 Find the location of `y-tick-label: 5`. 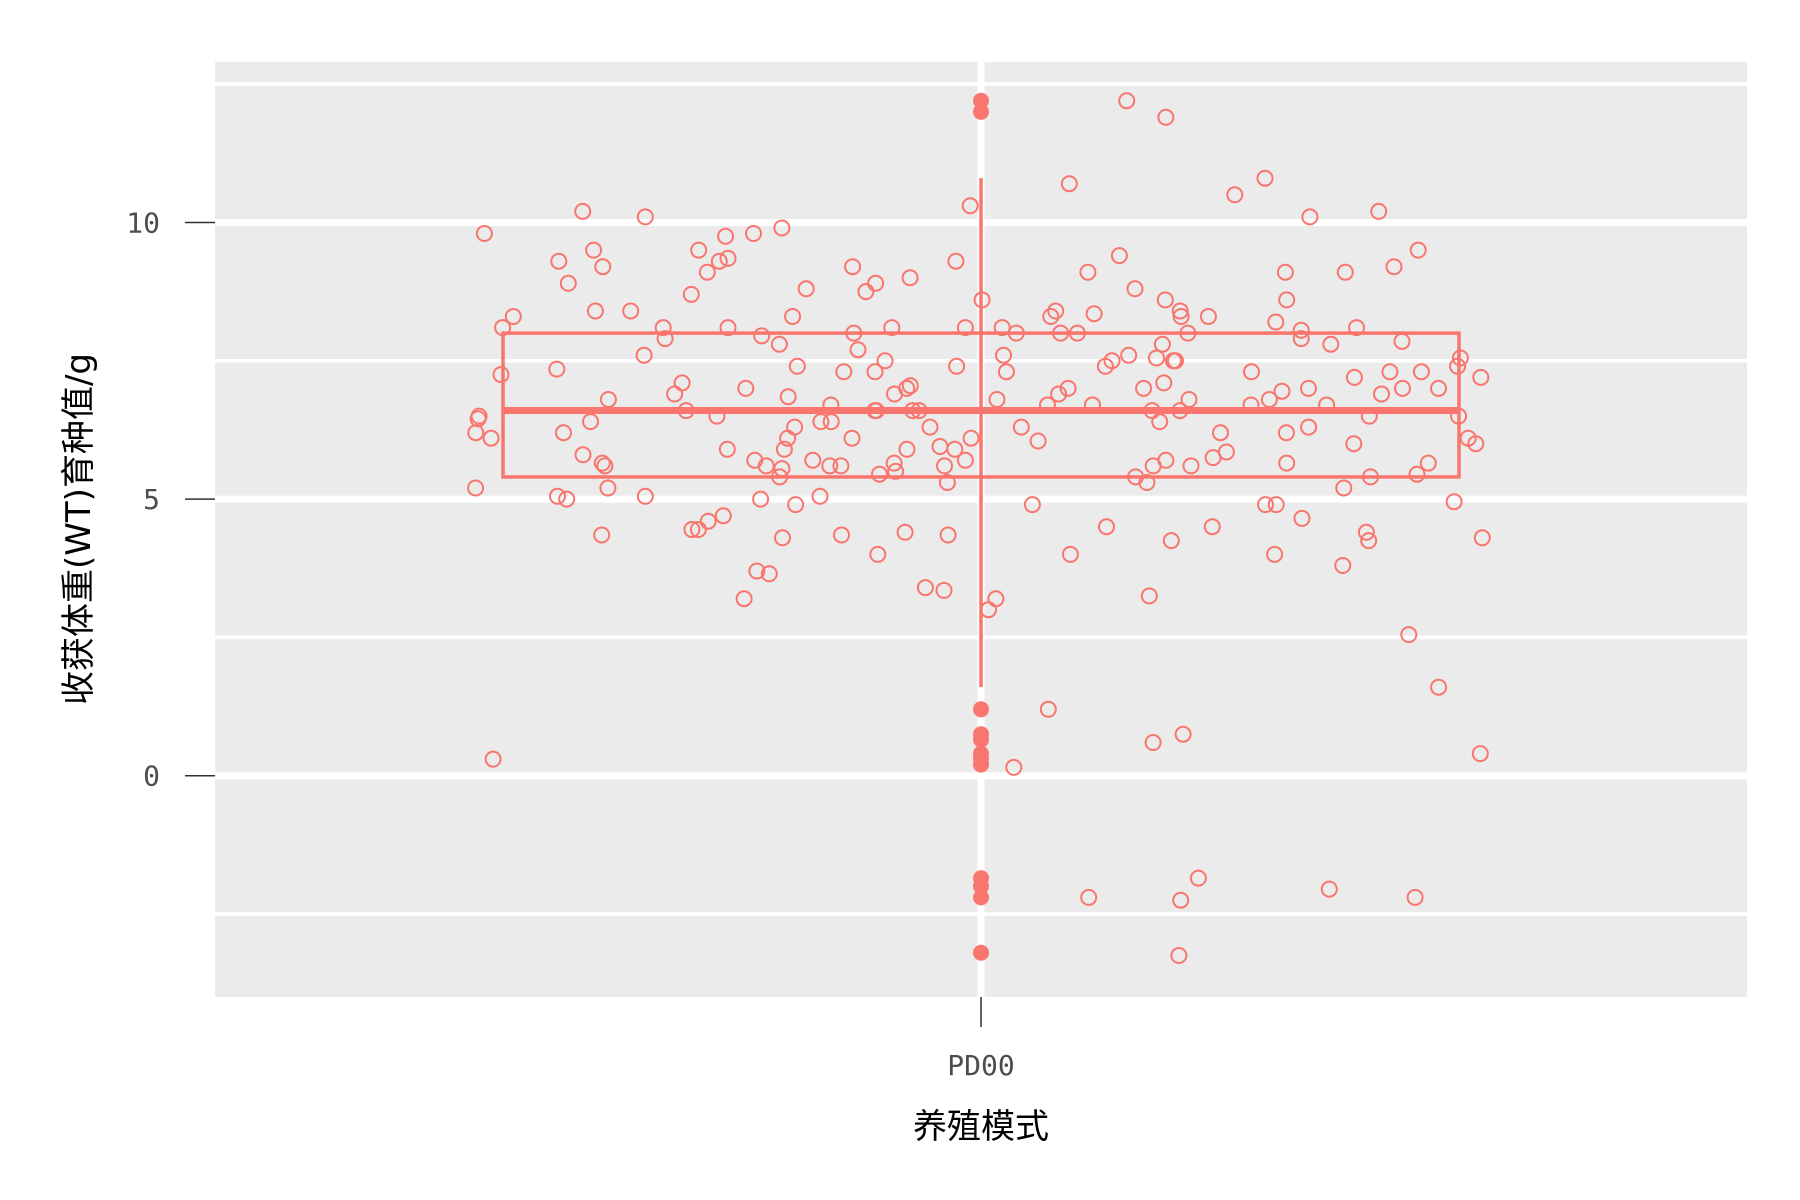

y-tick-label: 5 is located at coordinates (151, 499).